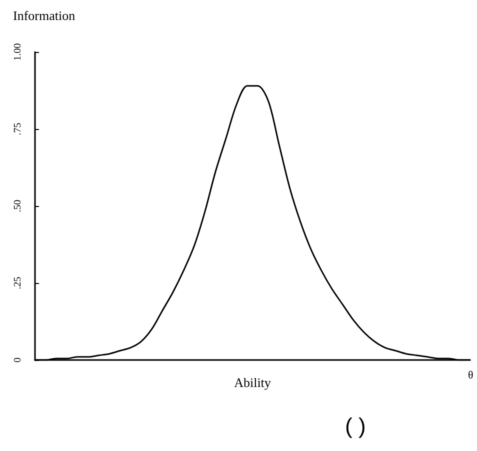  I want to click on y-tick-label: 1.00, so click(18, 52).